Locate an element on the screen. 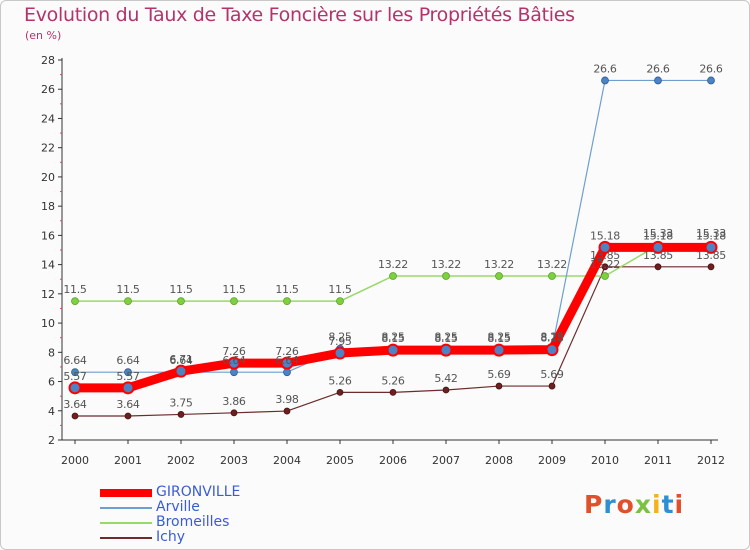 Image resolution: width=750 pixels, height=550 pixels. legend-label: Ichy is located at coordinates (170, 537).